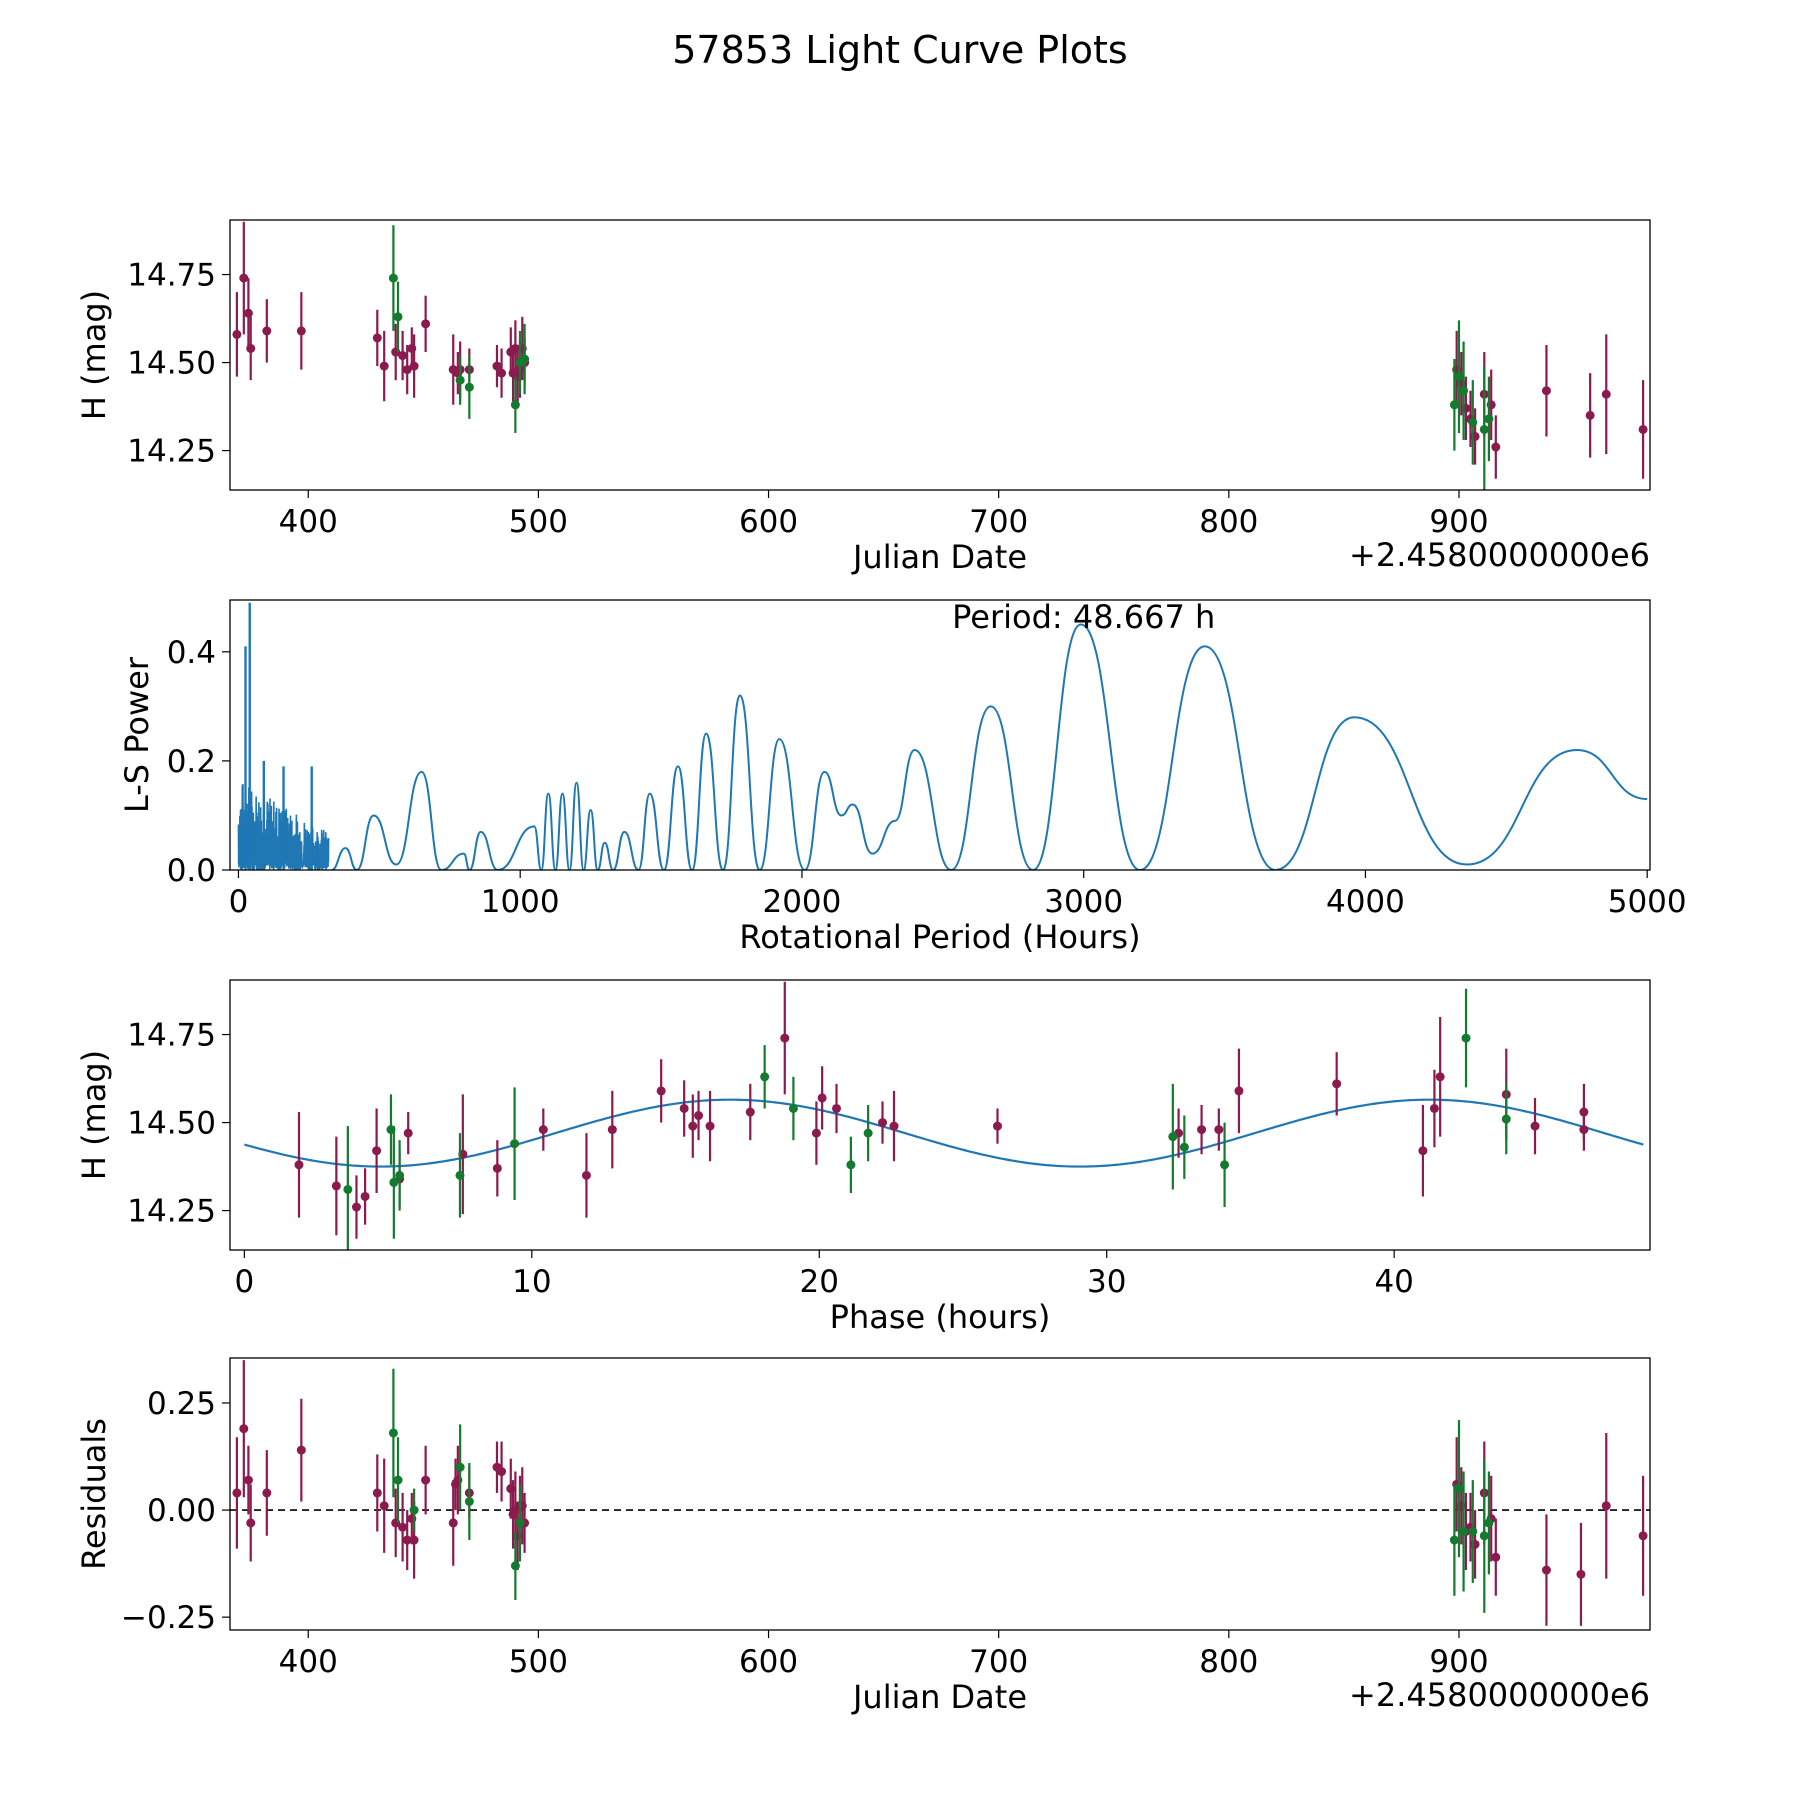  What do you see at coordinates (191, 762) in the screenshot?
I see `periodogram-ytick-label: 0.2` at bounding box center [191, 762].